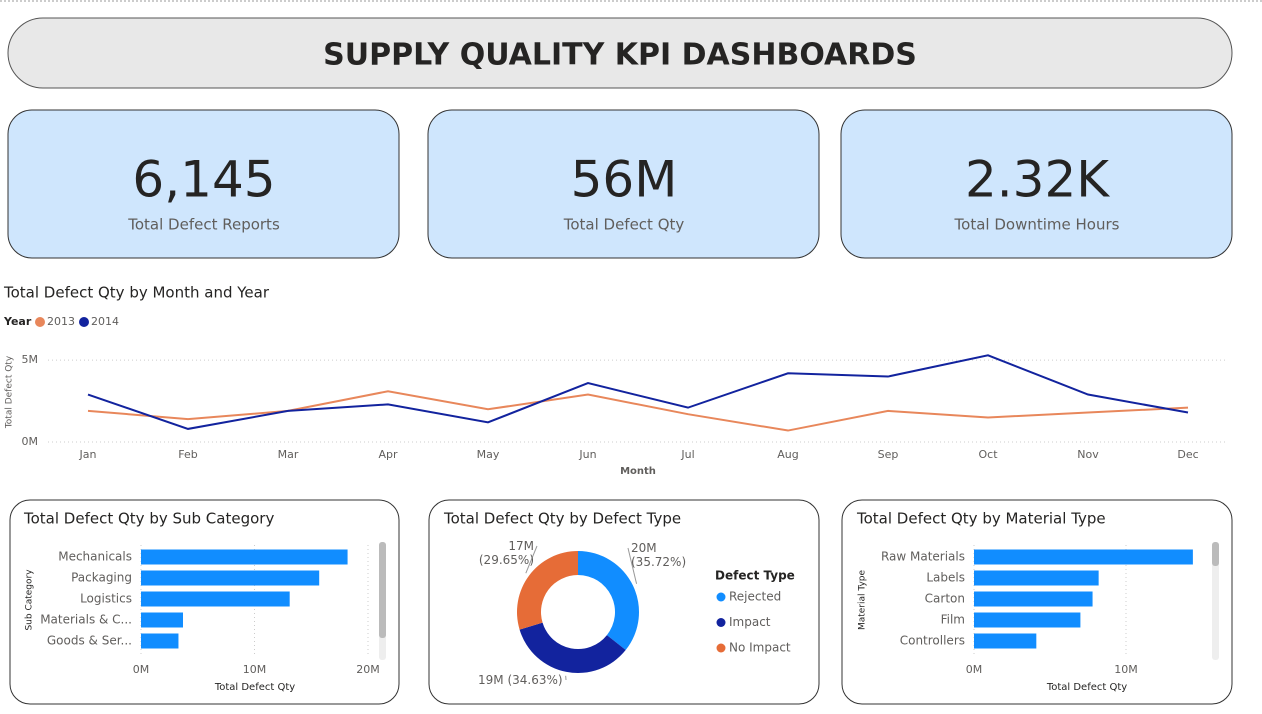 The image size is (1262, 714). I want to click on chart-title: Total Defect Qty by Sub Category, so click(148, 519).